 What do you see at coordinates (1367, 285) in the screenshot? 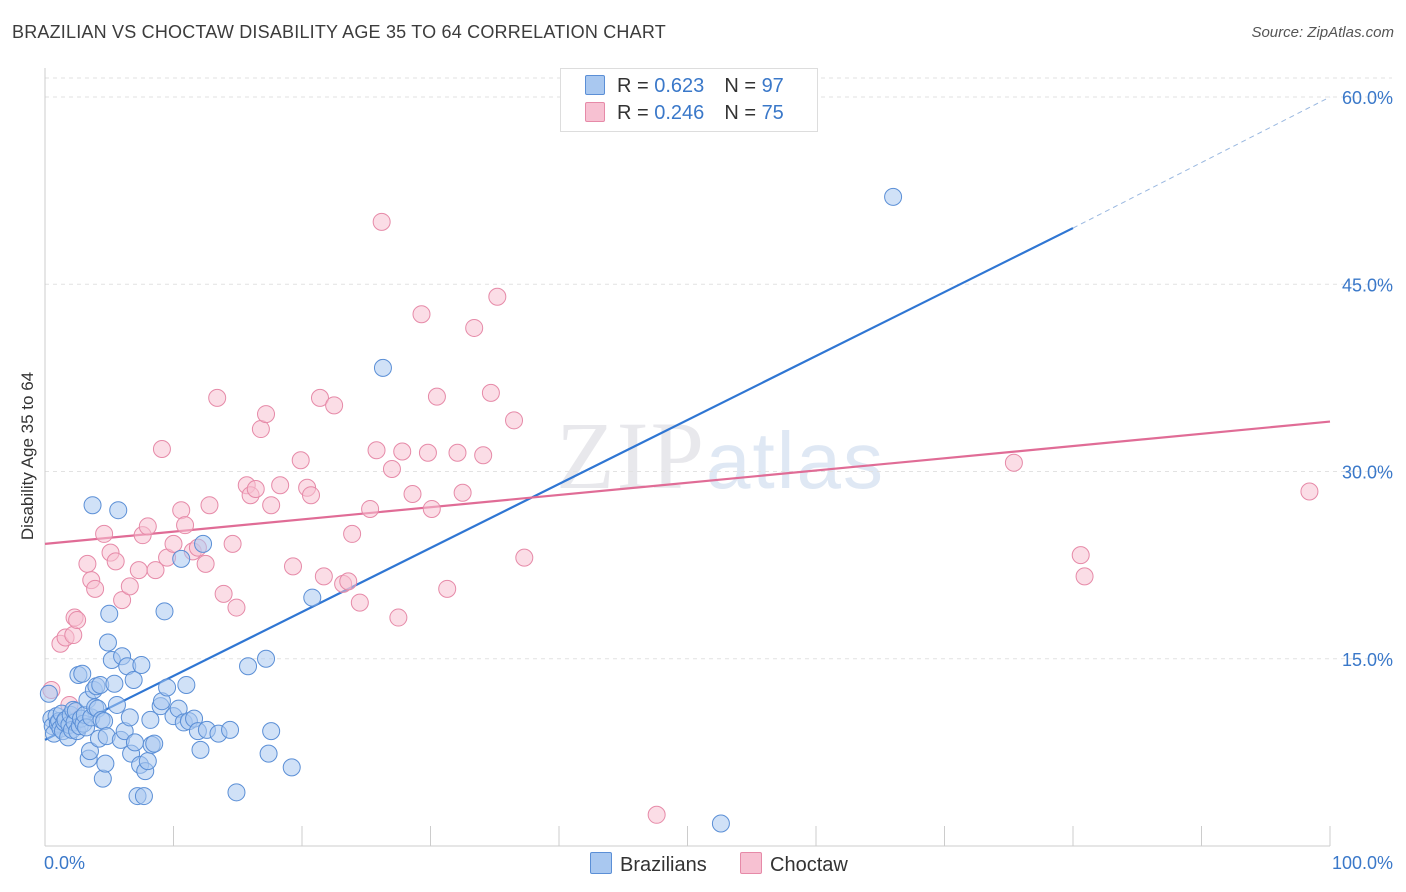
I see `y-tick-label: 45.0%` at bounding box center [1367, 285].